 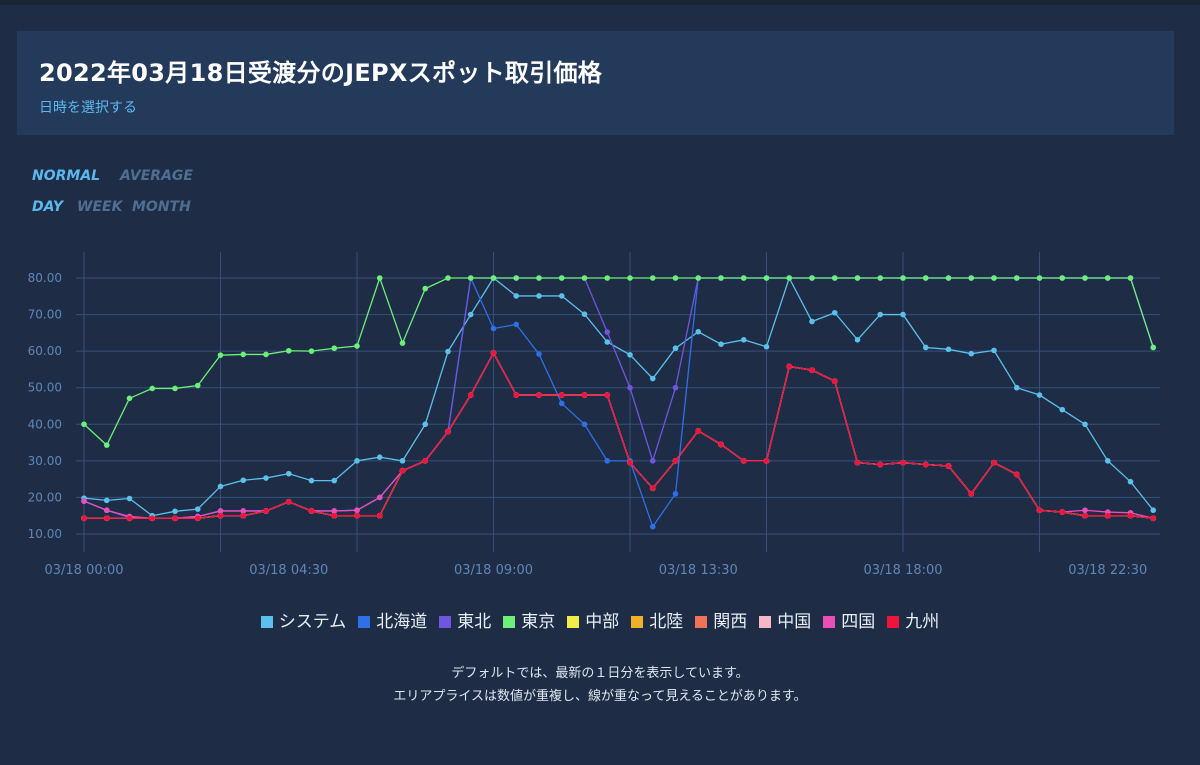 I want to click on x-tick-label: 03/18 04:30, so click(x=288, y=570).